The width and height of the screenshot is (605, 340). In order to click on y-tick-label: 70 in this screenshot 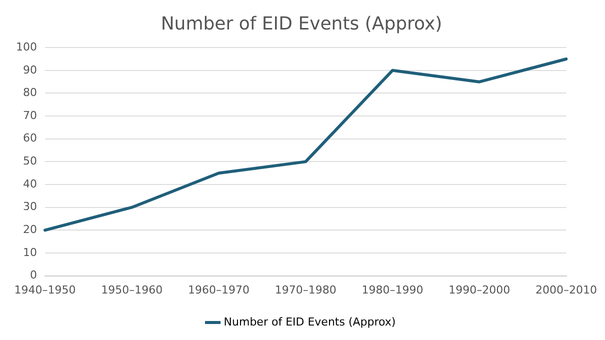, I will do `click(29, 115)`.